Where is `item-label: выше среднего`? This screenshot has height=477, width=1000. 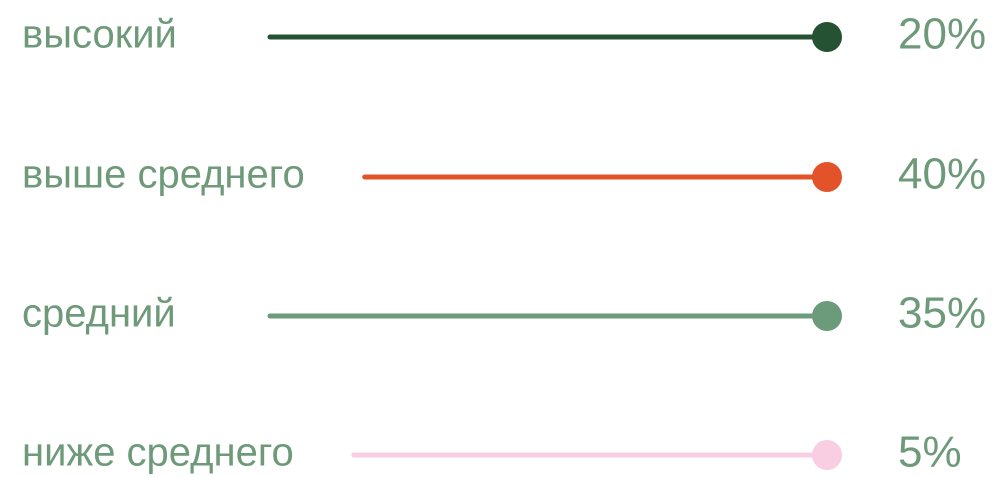 item-label: выше среднего is located at coordinates (163, 175).